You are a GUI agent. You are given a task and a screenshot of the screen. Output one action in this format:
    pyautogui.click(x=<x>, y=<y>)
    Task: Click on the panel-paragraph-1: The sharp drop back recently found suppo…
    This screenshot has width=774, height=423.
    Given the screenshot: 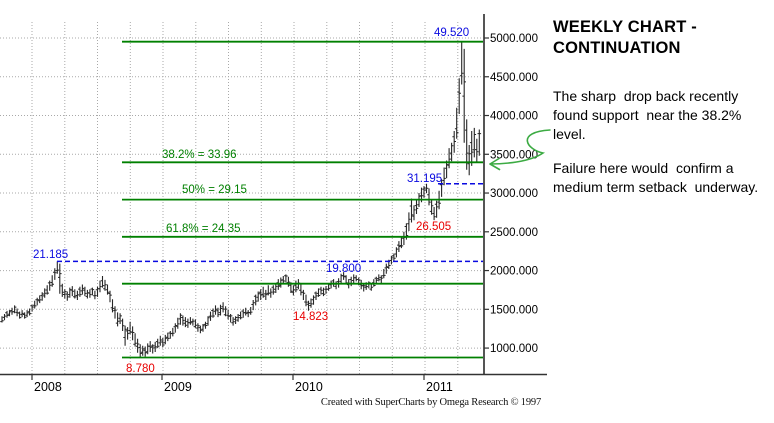 What is the action you would take?
    pyautogui.click(x=647, y=115)
    